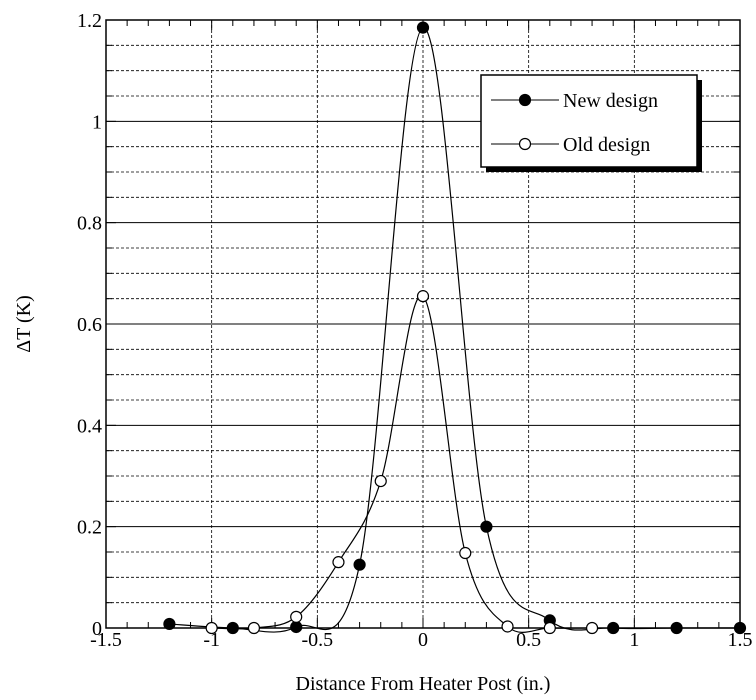 The height and width of the screenshot is (700, 756). Describe the element at coordinates (89, 21) in the screenshot. I see `y-tick-label: 1.2` at that location.